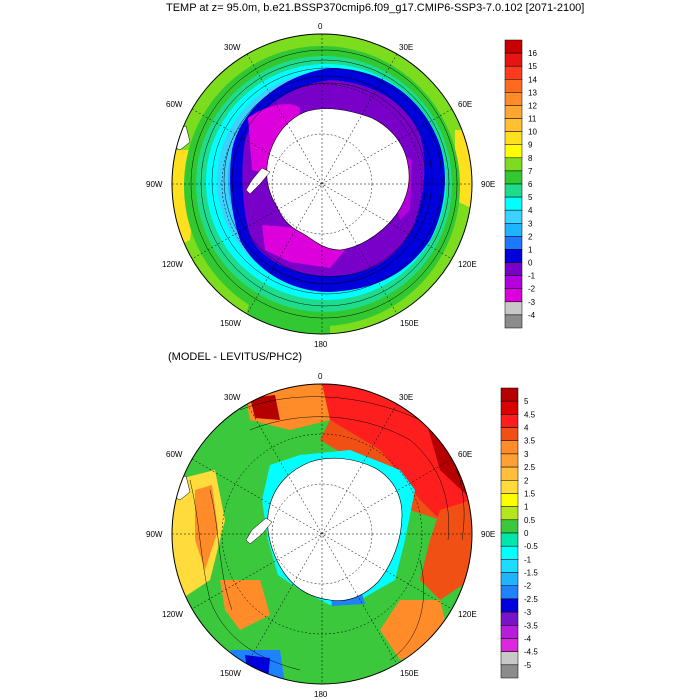 The image size is (700, 700). I want to click on bottom-lon-label-60e: 60E, so click(465, 454).